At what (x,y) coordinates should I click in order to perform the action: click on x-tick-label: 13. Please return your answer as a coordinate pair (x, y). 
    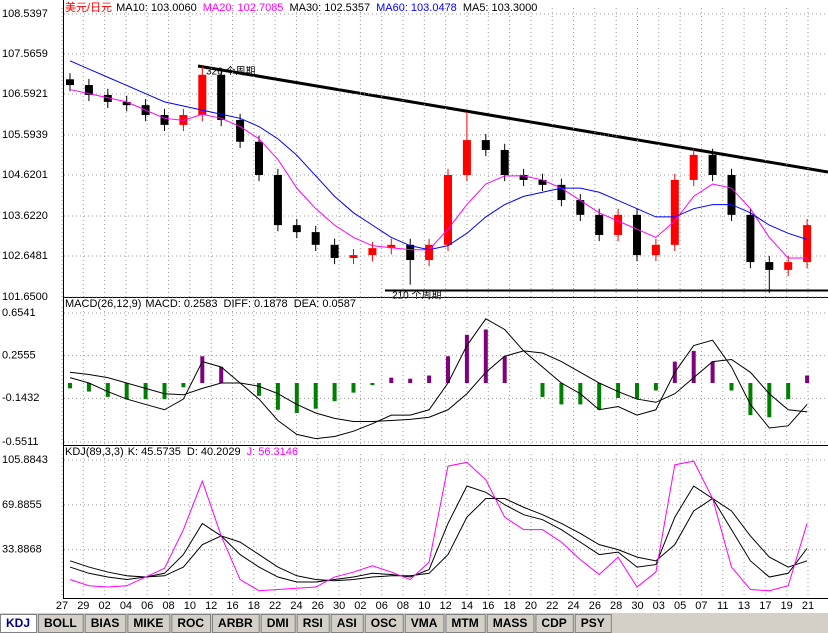
    Looking at the image, I should click on (744, 606).